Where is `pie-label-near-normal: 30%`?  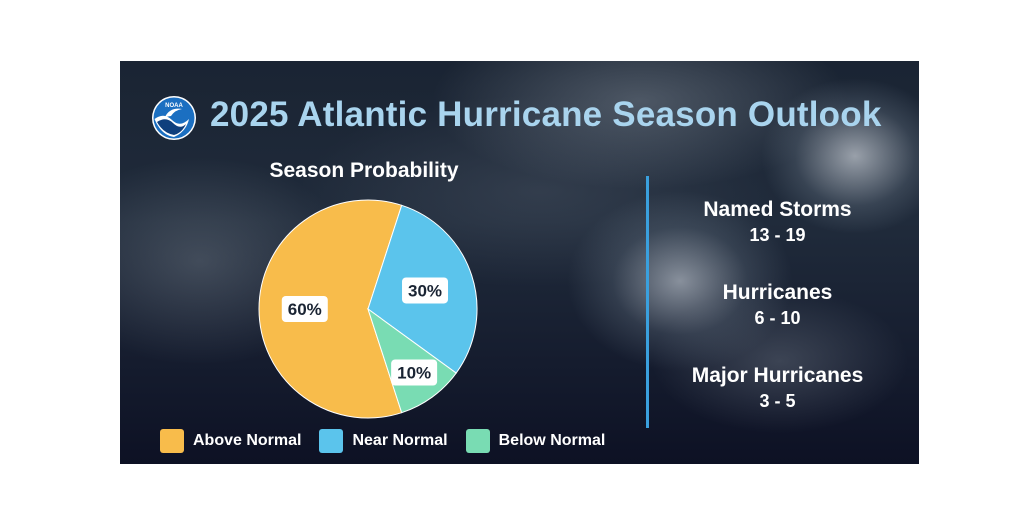 pie-label-near-normal: 30% is located at coordinates (425, 290).